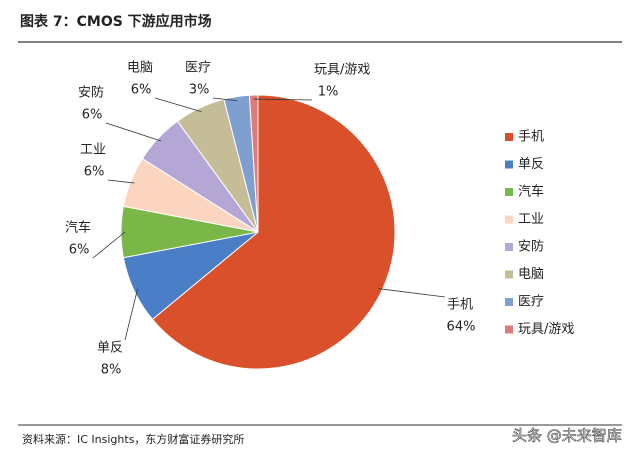 The image size is (640, 454). What do you see at coordinates (328, 92) in the screenshot?
I see `data-label: 1%` at bounding box center [328, 92].